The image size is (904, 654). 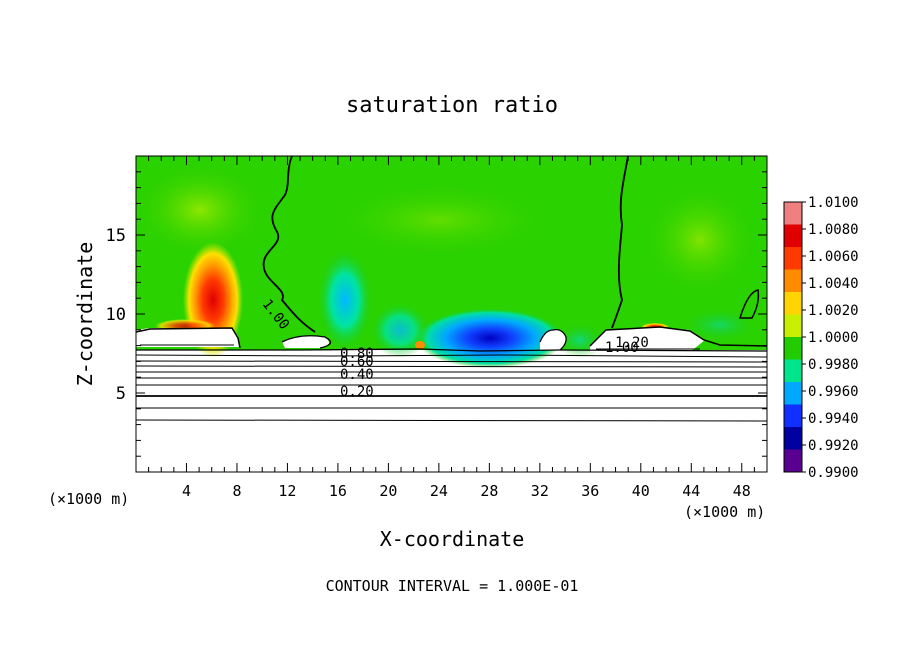 I want to click on x-tick-label: 8, so click(x=236, y=491).